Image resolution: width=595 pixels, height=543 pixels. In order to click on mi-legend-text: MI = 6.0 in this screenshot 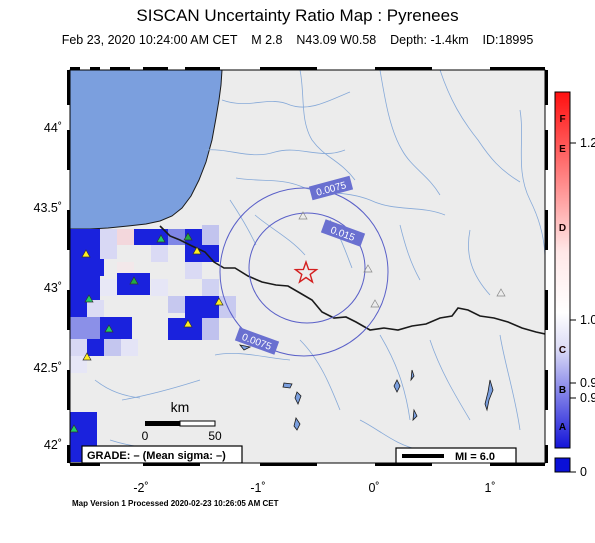, I will do `click(475, 457)`.